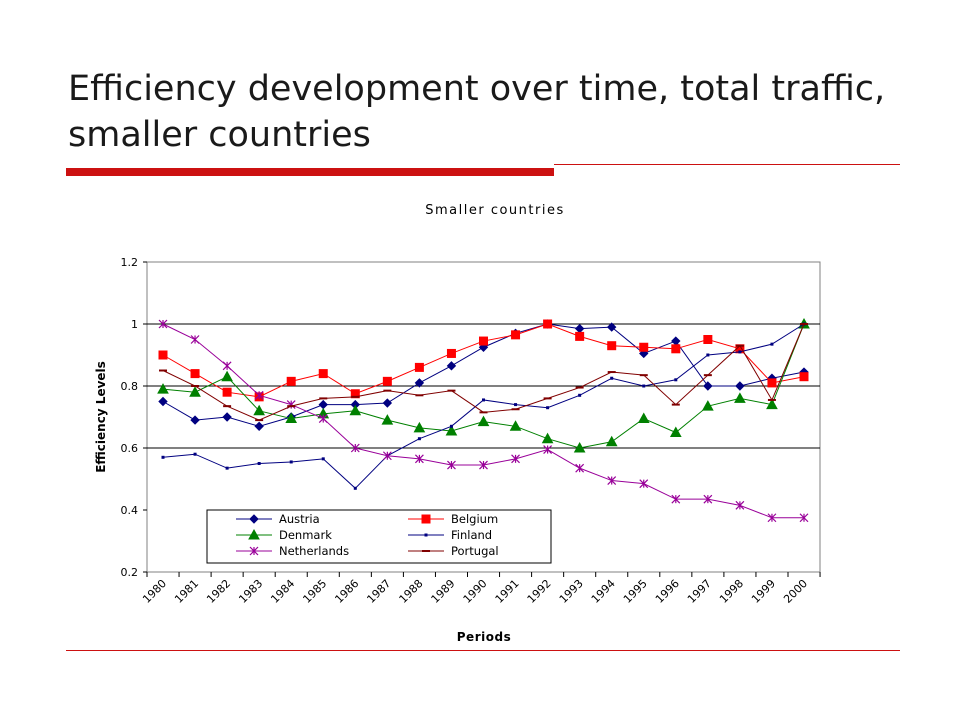 The width and height of the screenshot is (960, 720). Describe the element at coordinates (475, 591) in the screenshot. I see `x-tick-label: 1990` at that location.